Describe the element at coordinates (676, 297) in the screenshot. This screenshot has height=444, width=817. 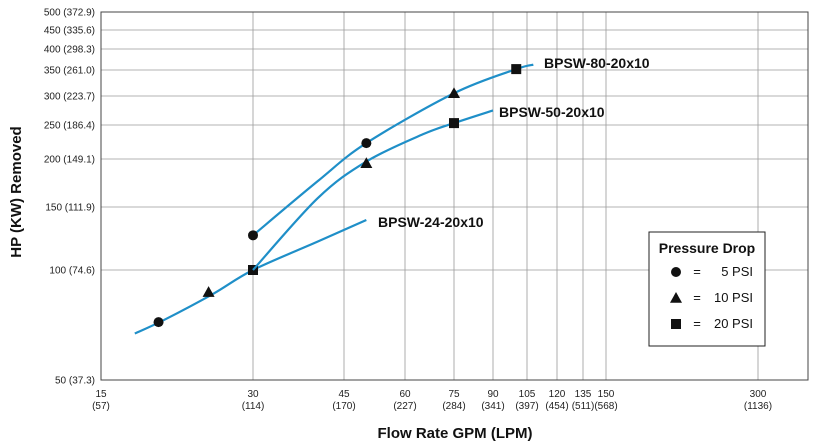
I see `legend-marker-triangle` at that location.